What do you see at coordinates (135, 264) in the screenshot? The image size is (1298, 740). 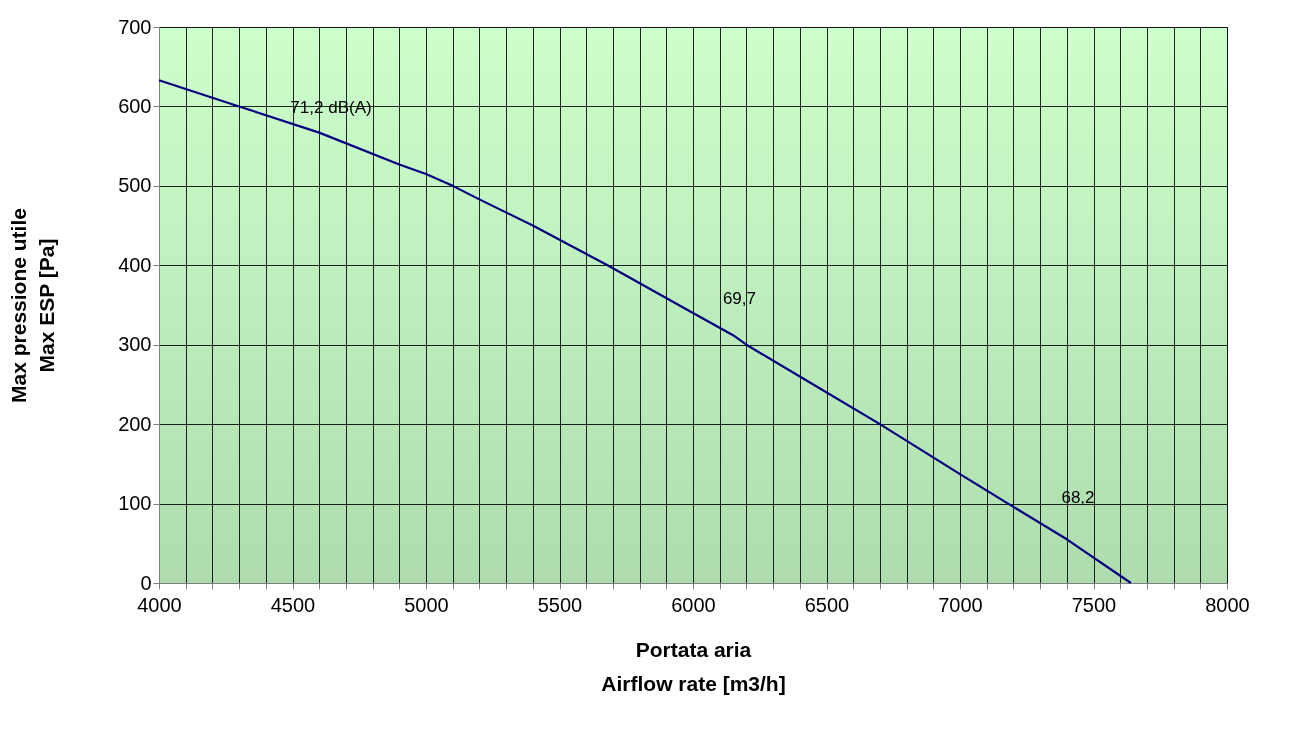 I see `y-tick-label: 400` at bounding box center [135, 264].